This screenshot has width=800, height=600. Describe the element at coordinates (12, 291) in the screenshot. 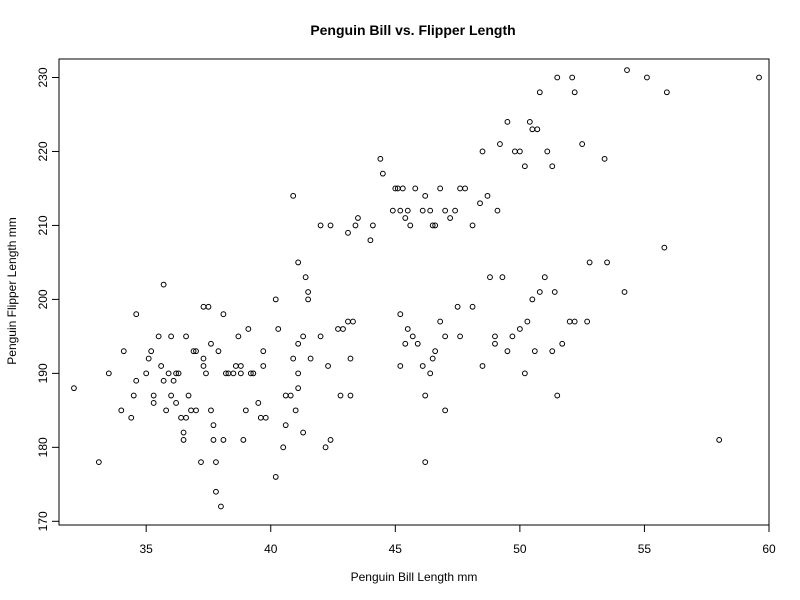

I see `y-axis-label: Penguin Flipper Length mm` at that location.